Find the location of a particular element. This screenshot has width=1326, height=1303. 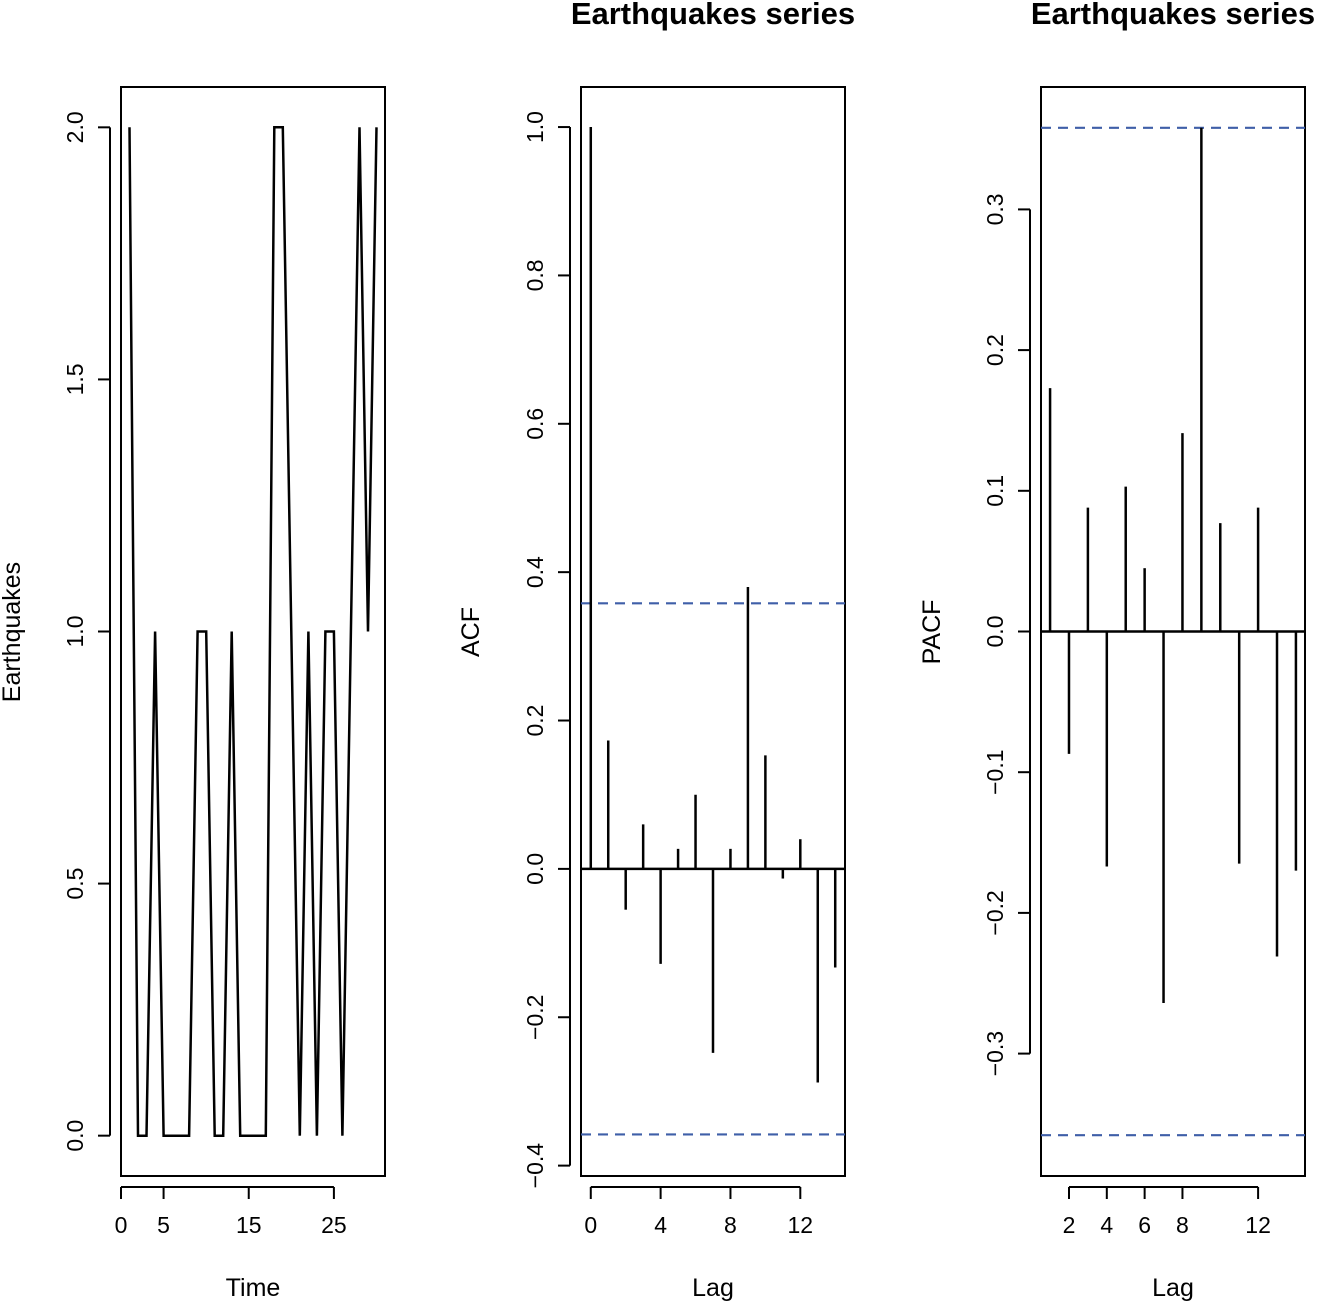

x-tick-label: 6 is located at coordinates (1144, 1225).